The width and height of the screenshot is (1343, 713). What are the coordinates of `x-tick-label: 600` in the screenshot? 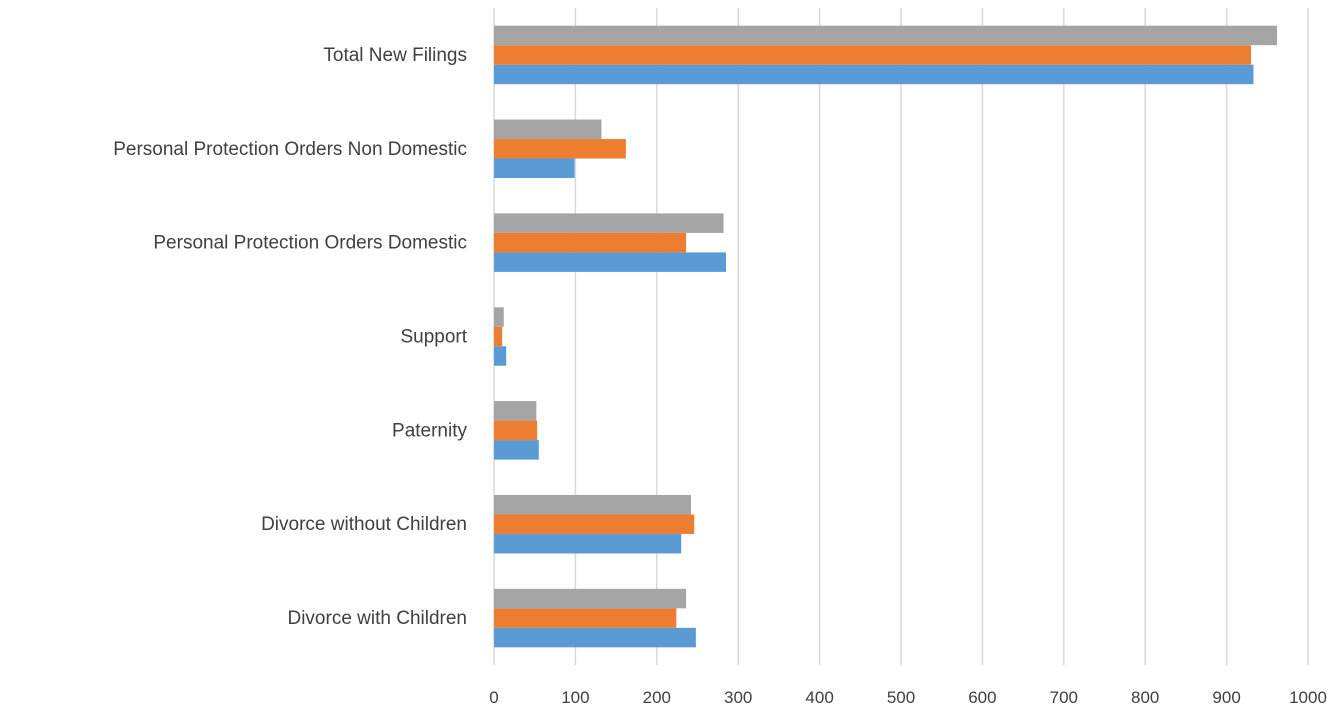 It's located at (982, 697).